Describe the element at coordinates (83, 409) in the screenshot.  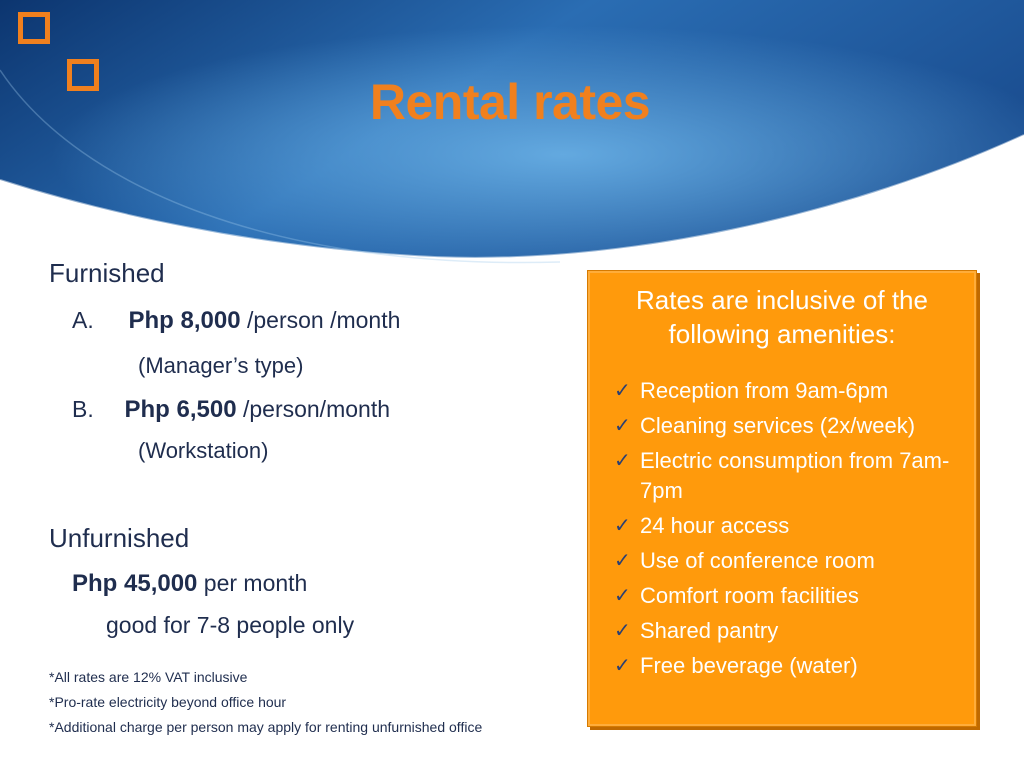
I see `option-b-marker: B.` at that location.